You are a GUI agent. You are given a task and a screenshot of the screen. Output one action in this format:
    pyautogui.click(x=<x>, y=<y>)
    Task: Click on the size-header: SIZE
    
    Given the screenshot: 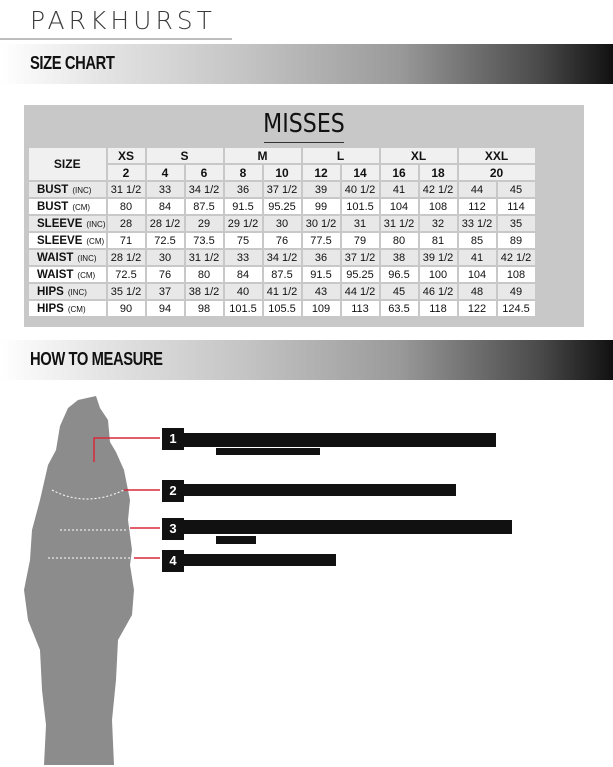 What is the action you would take?
    pyautogui.click(x=67, y=164)
    